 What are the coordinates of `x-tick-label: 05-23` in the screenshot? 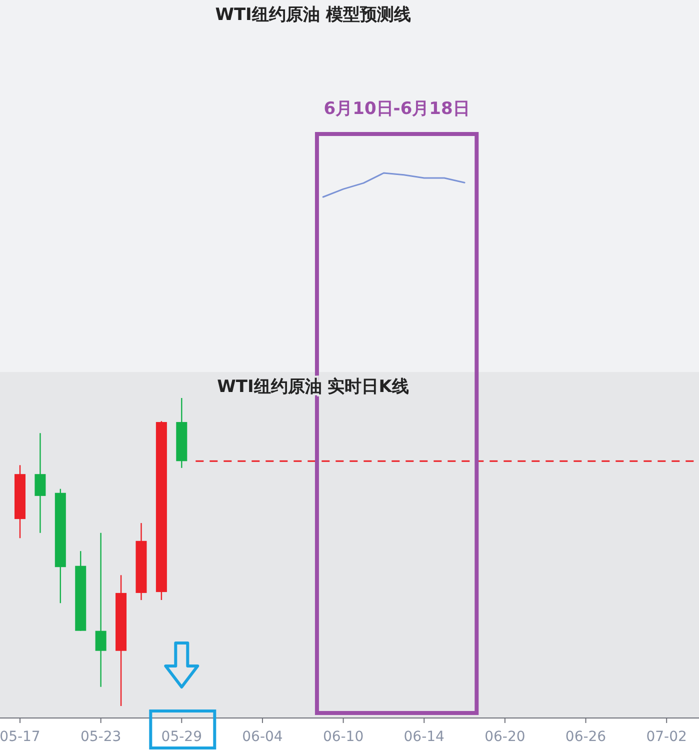 It's located at (101, 737).